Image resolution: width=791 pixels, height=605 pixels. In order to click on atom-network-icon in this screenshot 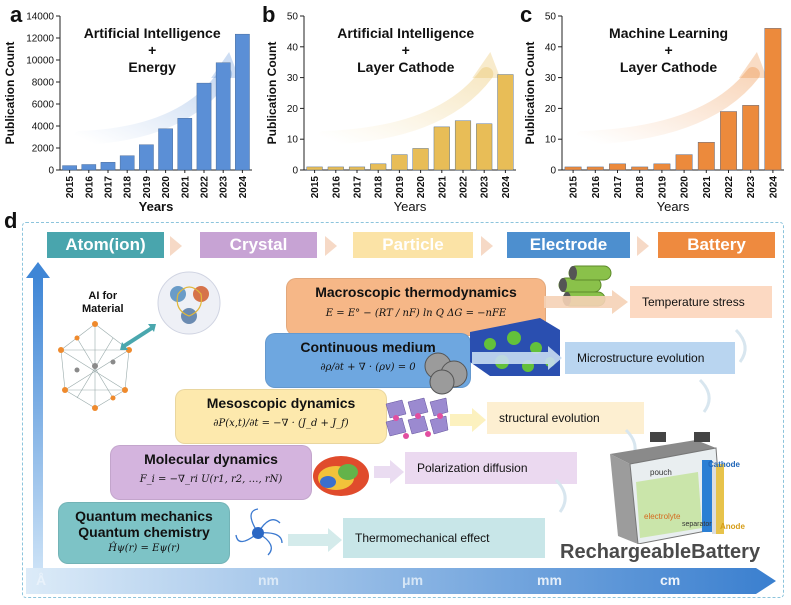, I will do `click(95, 366)`.